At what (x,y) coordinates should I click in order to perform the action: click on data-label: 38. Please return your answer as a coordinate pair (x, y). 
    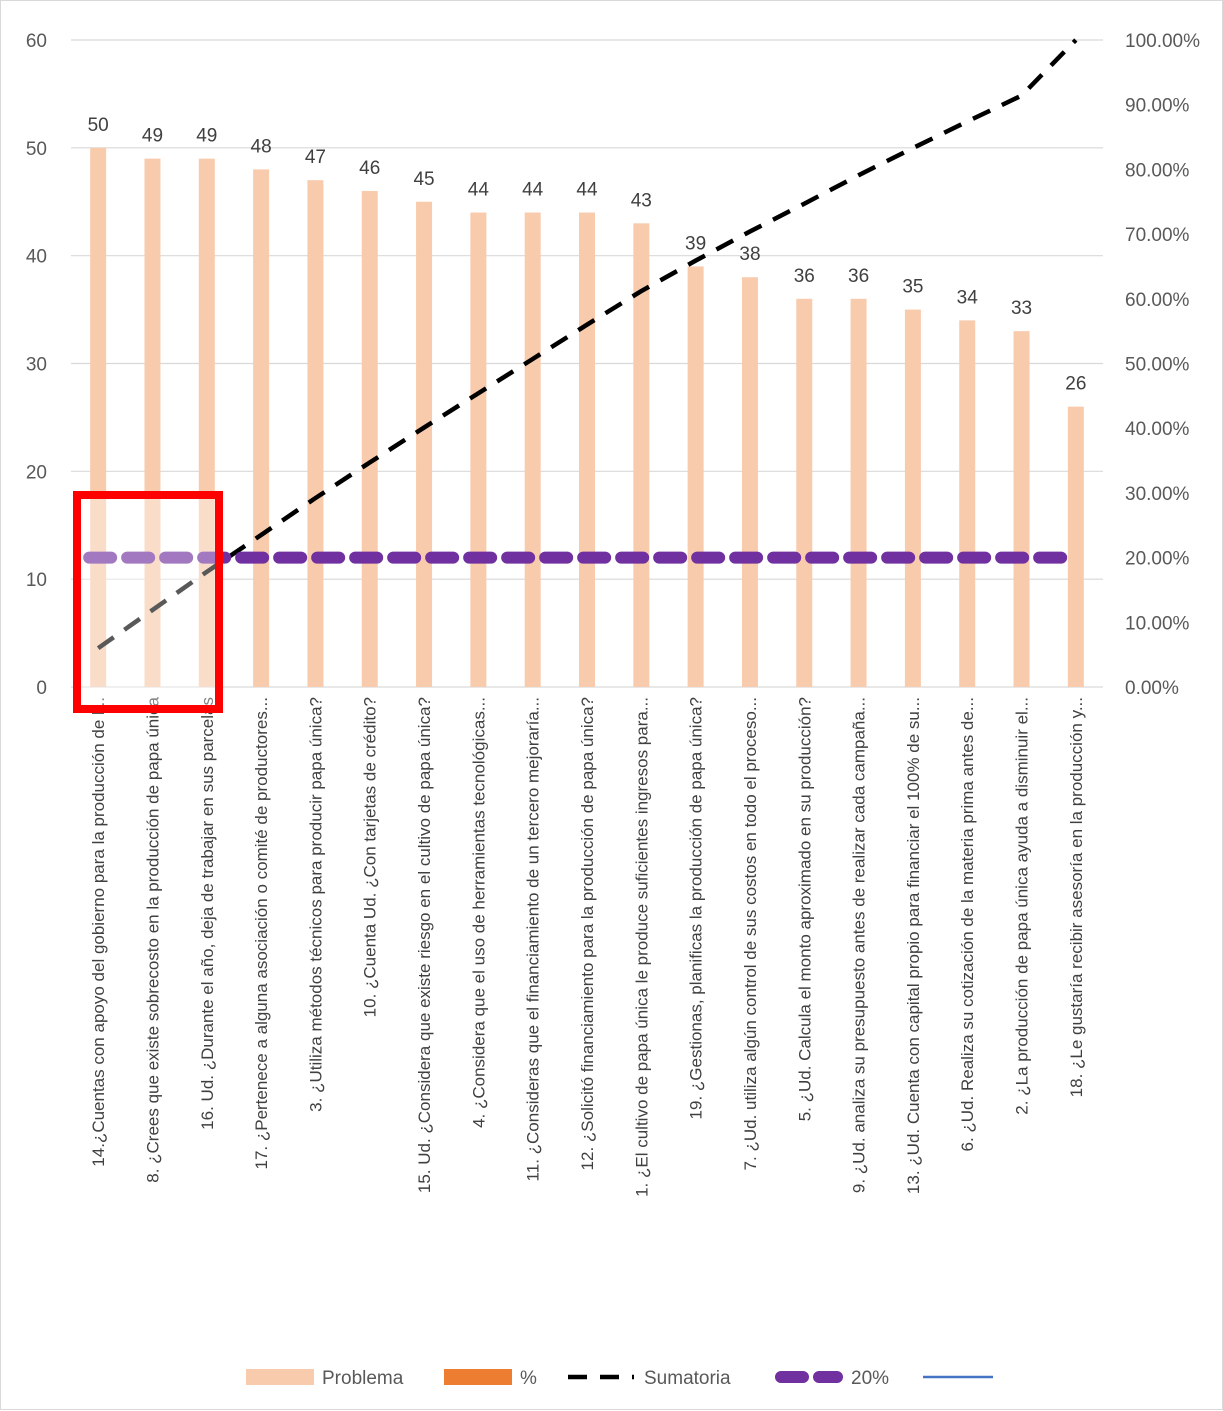
    Looking at the image, I should click on (749, 254).